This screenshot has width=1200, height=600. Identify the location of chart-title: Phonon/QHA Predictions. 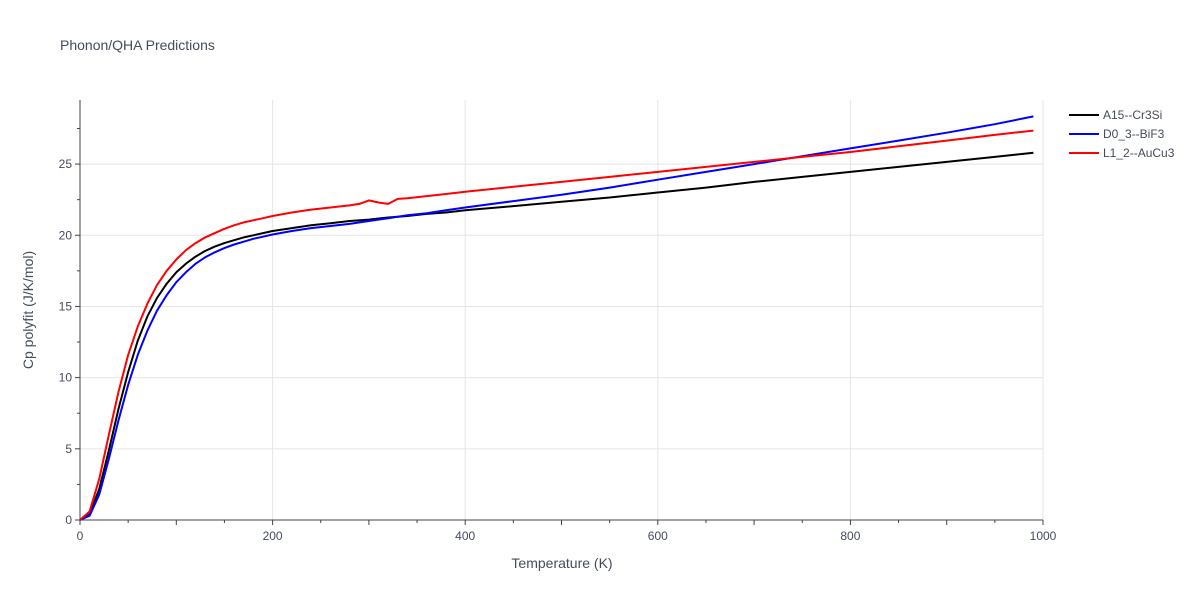
(137, 45).